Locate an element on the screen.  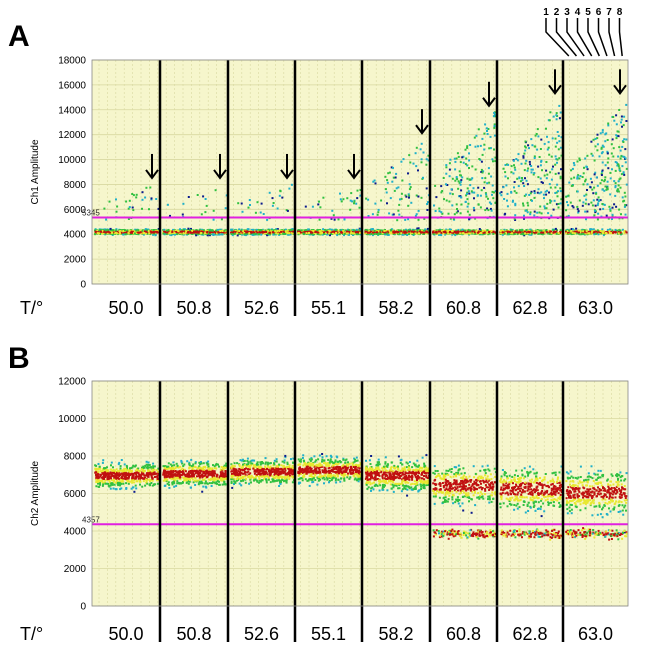
well-fan-line is located at coordinates (566, 37).